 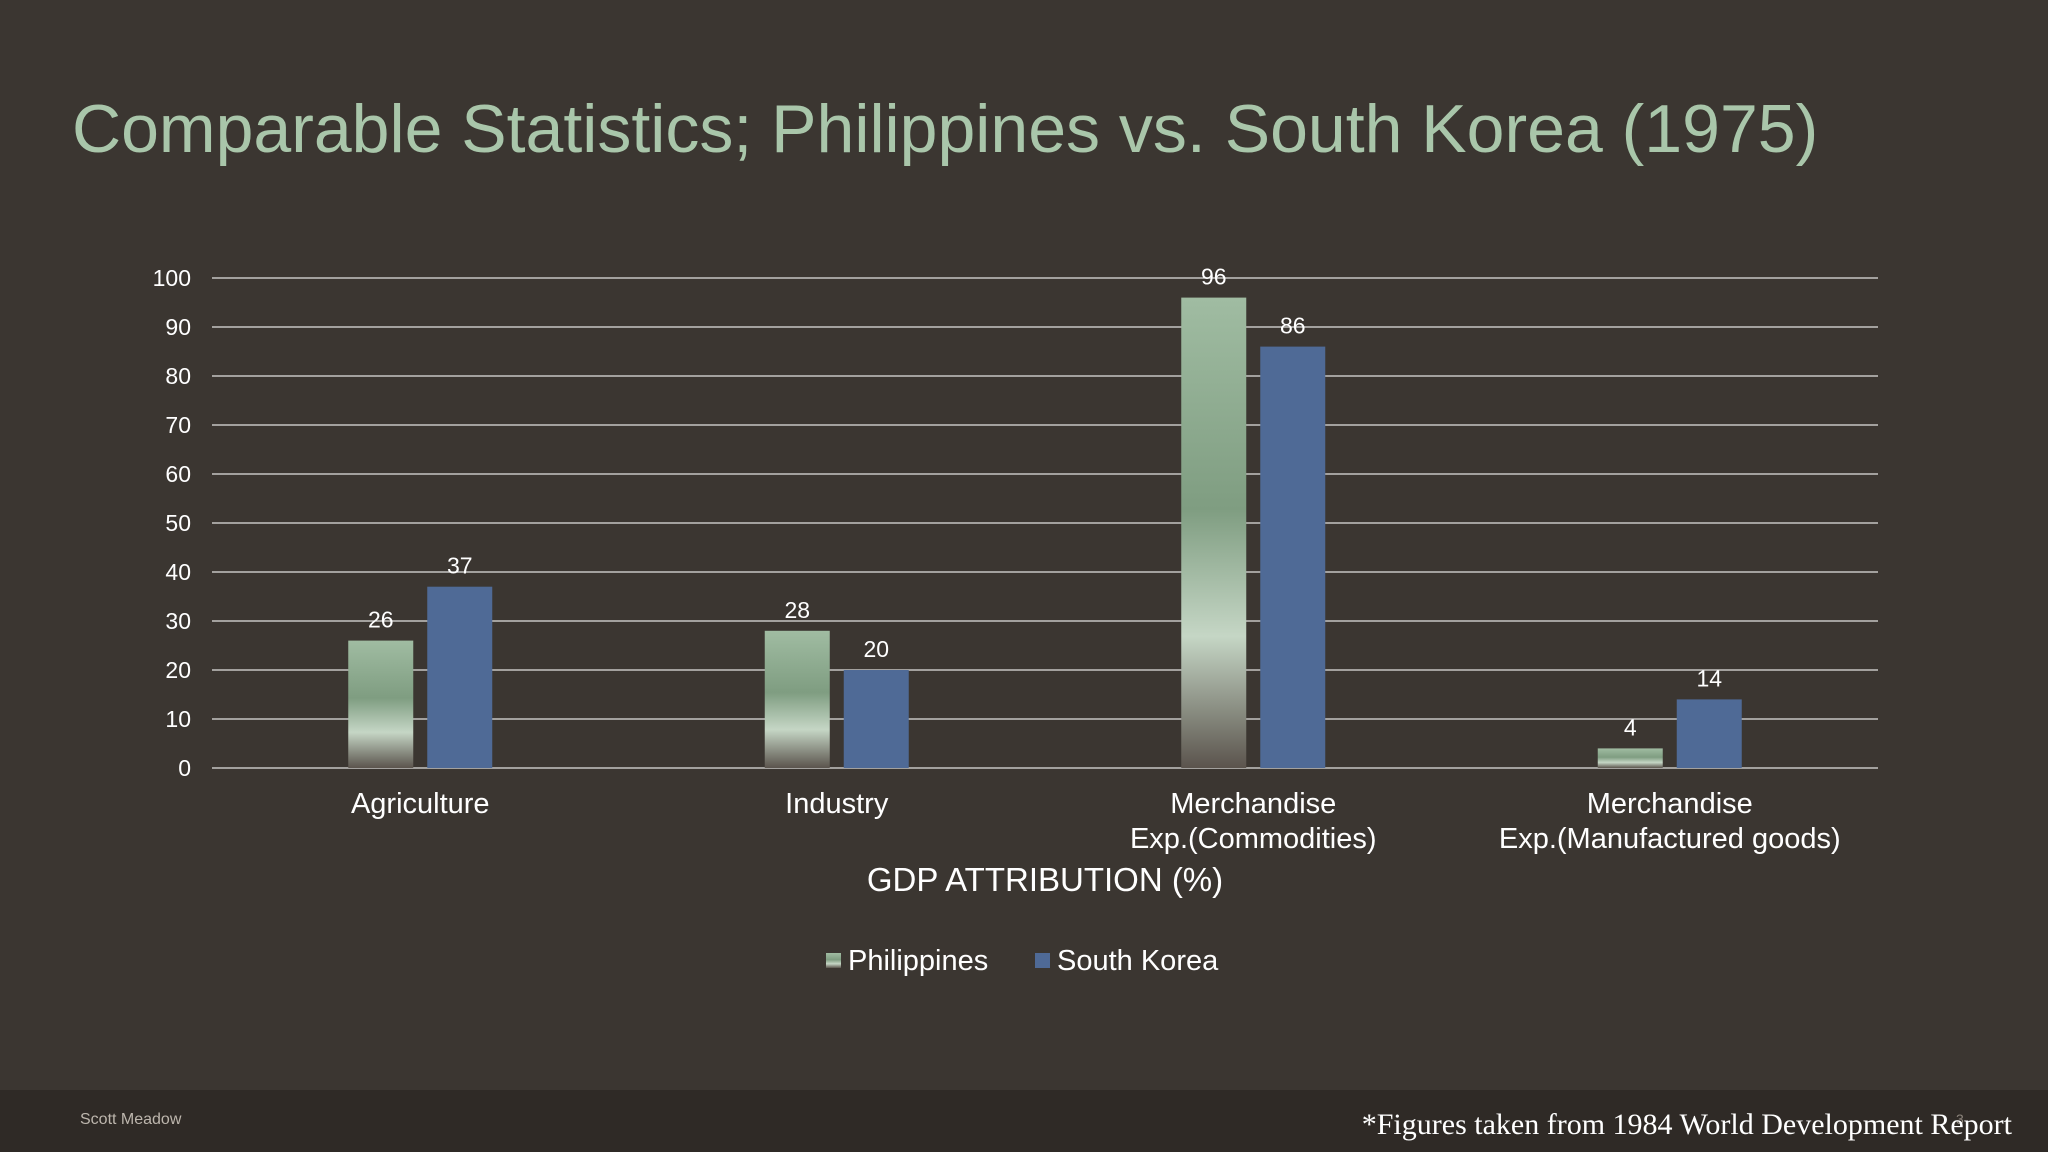 What do you see at coordinates (131, 1119) in the screenshot?
I see `footer-author: Scott Meadow` at bounding box center [131, 1119].